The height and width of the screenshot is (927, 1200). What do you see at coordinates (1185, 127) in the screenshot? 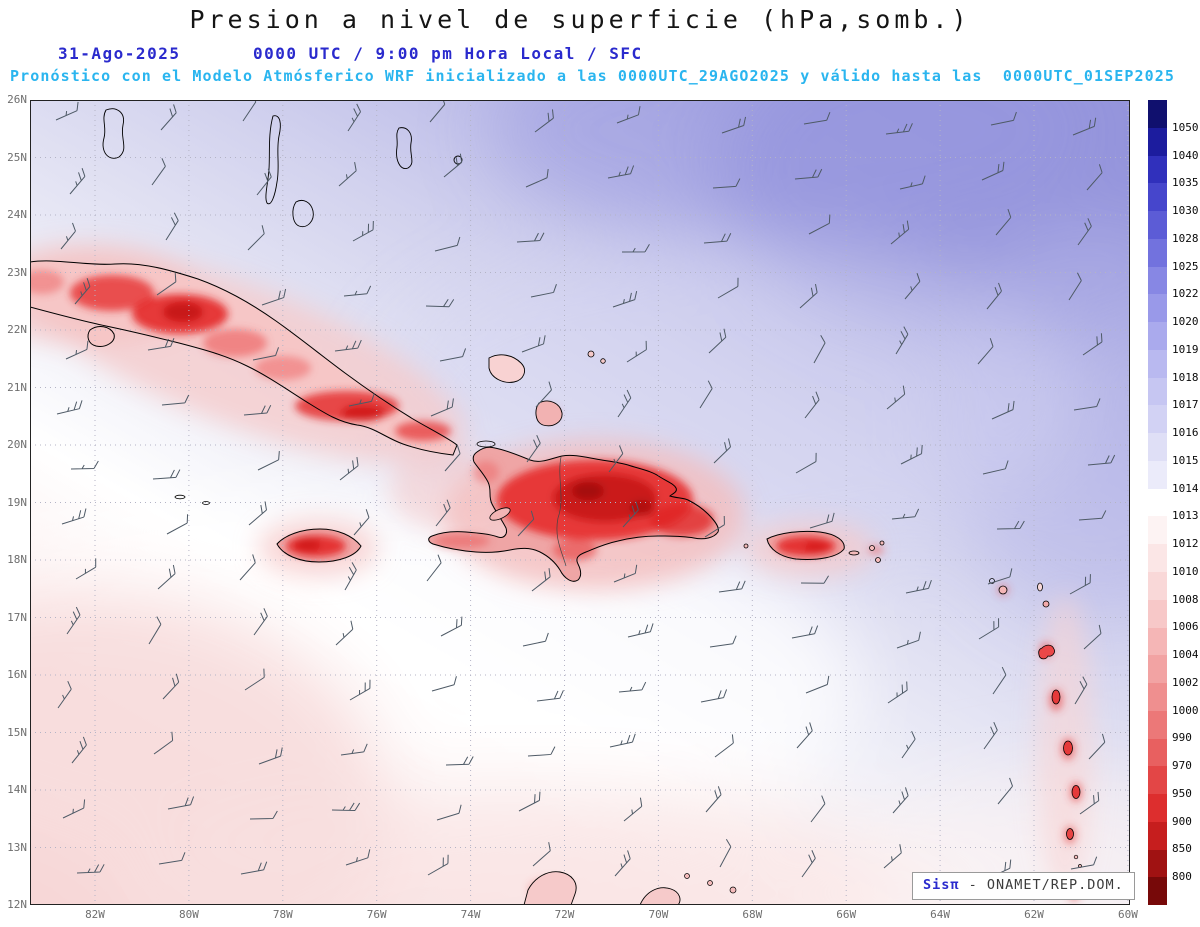
I see `colorbar-value-1050: 1050` at bounding box center [1185, 127].